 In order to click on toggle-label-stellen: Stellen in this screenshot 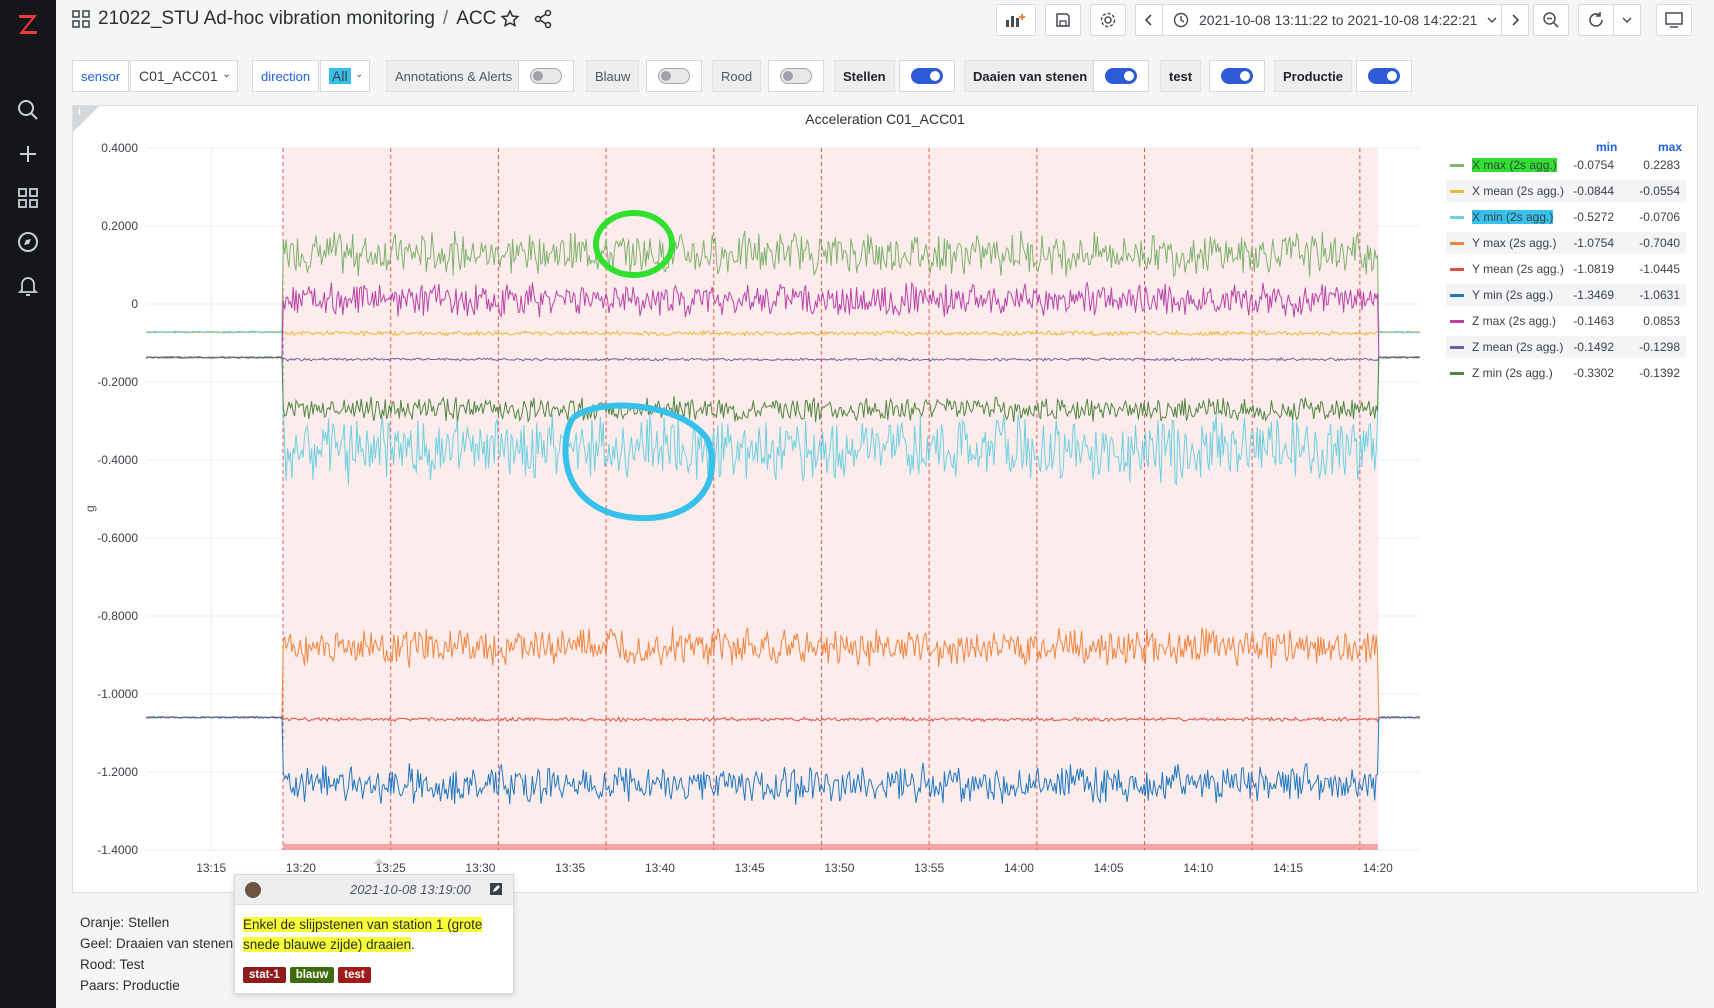, I will do `click(864, 76)`.